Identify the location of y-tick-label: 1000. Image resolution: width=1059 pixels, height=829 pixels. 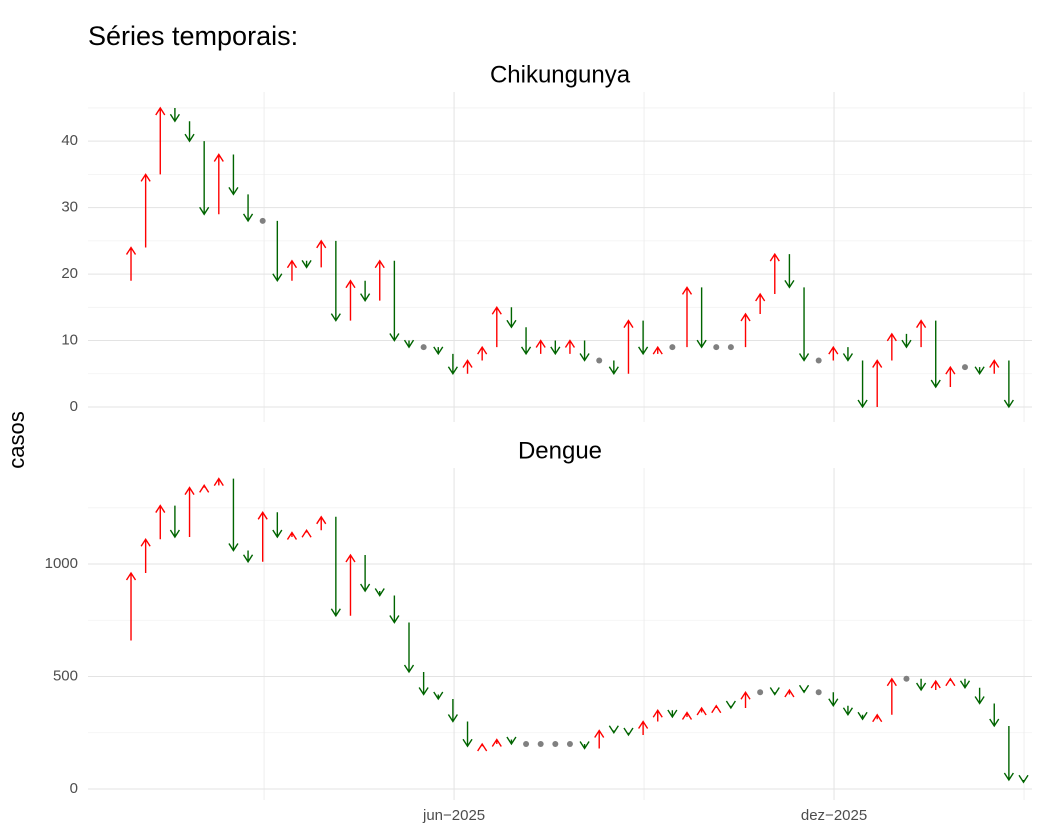
(61, 563).